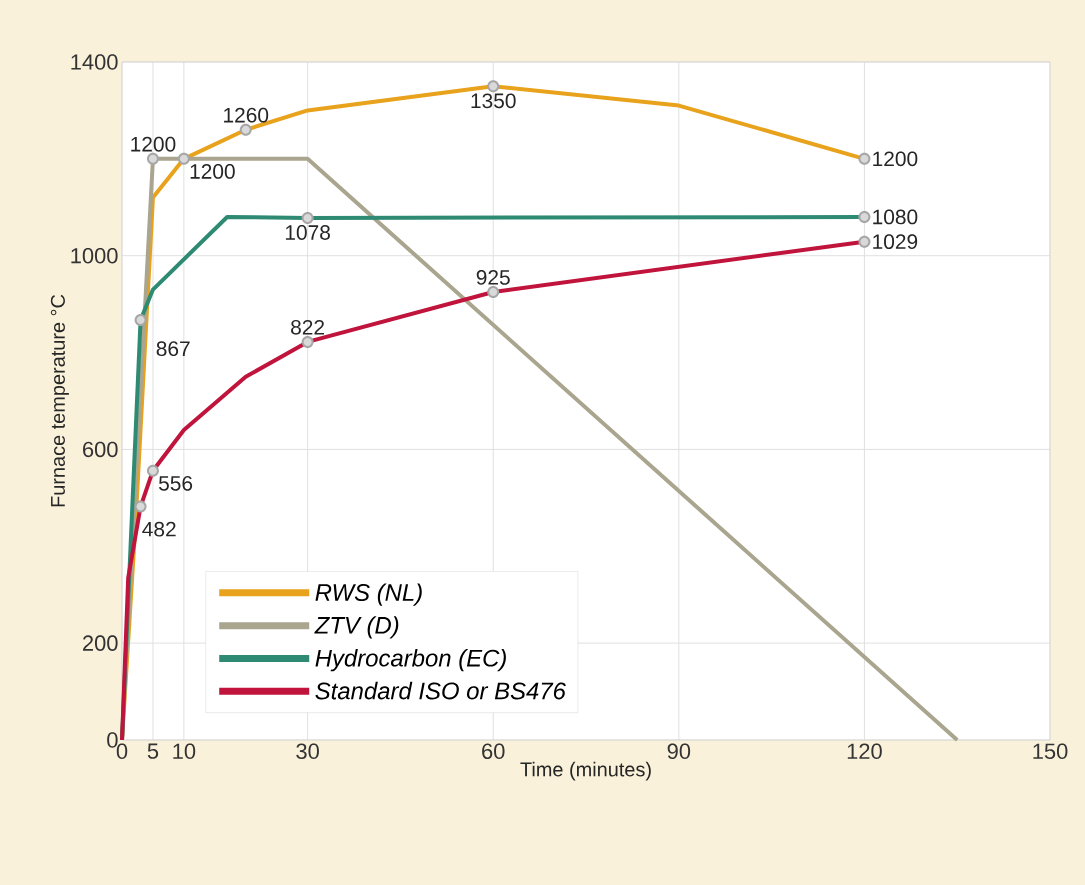 Image resolution: width=1085 pixels, height=885 pixels. I want to click on y-tick-label: 600, so click(100, 449).